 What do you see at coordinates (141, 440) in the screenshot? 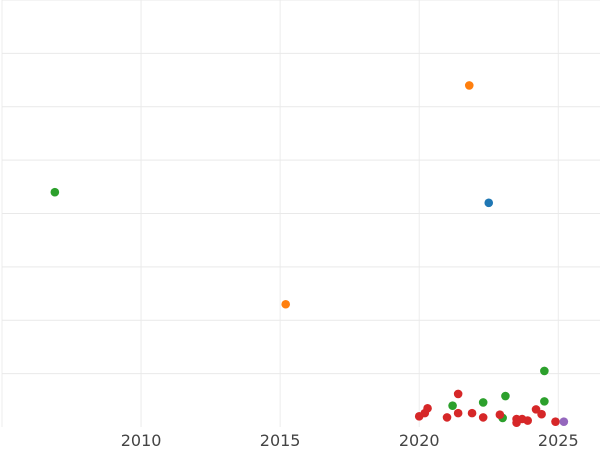
I see `x-tick-label: 2010` at bounding box center [141, 440].